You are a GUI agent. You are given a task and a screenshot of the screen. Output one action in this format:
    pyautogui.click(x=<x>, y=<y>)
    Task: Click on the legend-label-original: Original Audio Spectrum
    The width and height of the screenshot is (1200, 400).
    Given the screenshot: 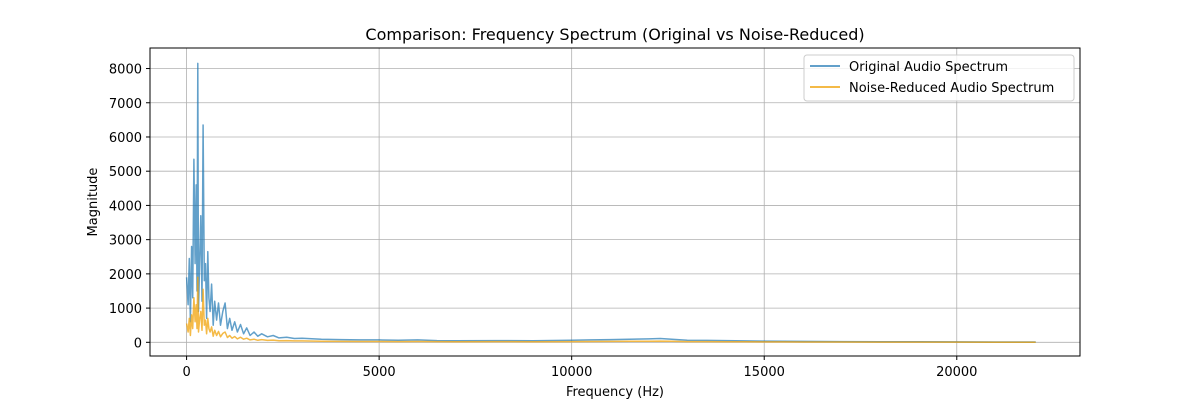 What is the action you would take?
    pyautogui.click(x=928, y=67)
    